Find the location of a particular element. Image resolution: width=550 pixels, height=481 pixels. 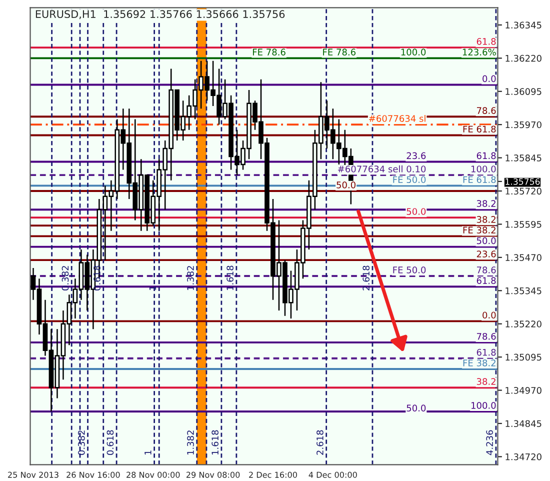

y-tick-label: 1.35345 is located at coordinates (524, 290).